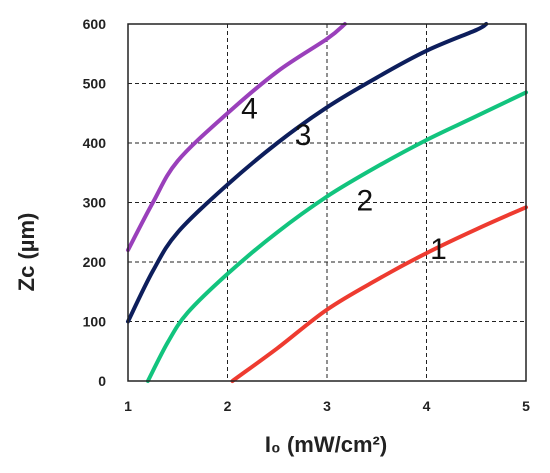  I want to click on y-tick-label: 600, so click(95, 24).